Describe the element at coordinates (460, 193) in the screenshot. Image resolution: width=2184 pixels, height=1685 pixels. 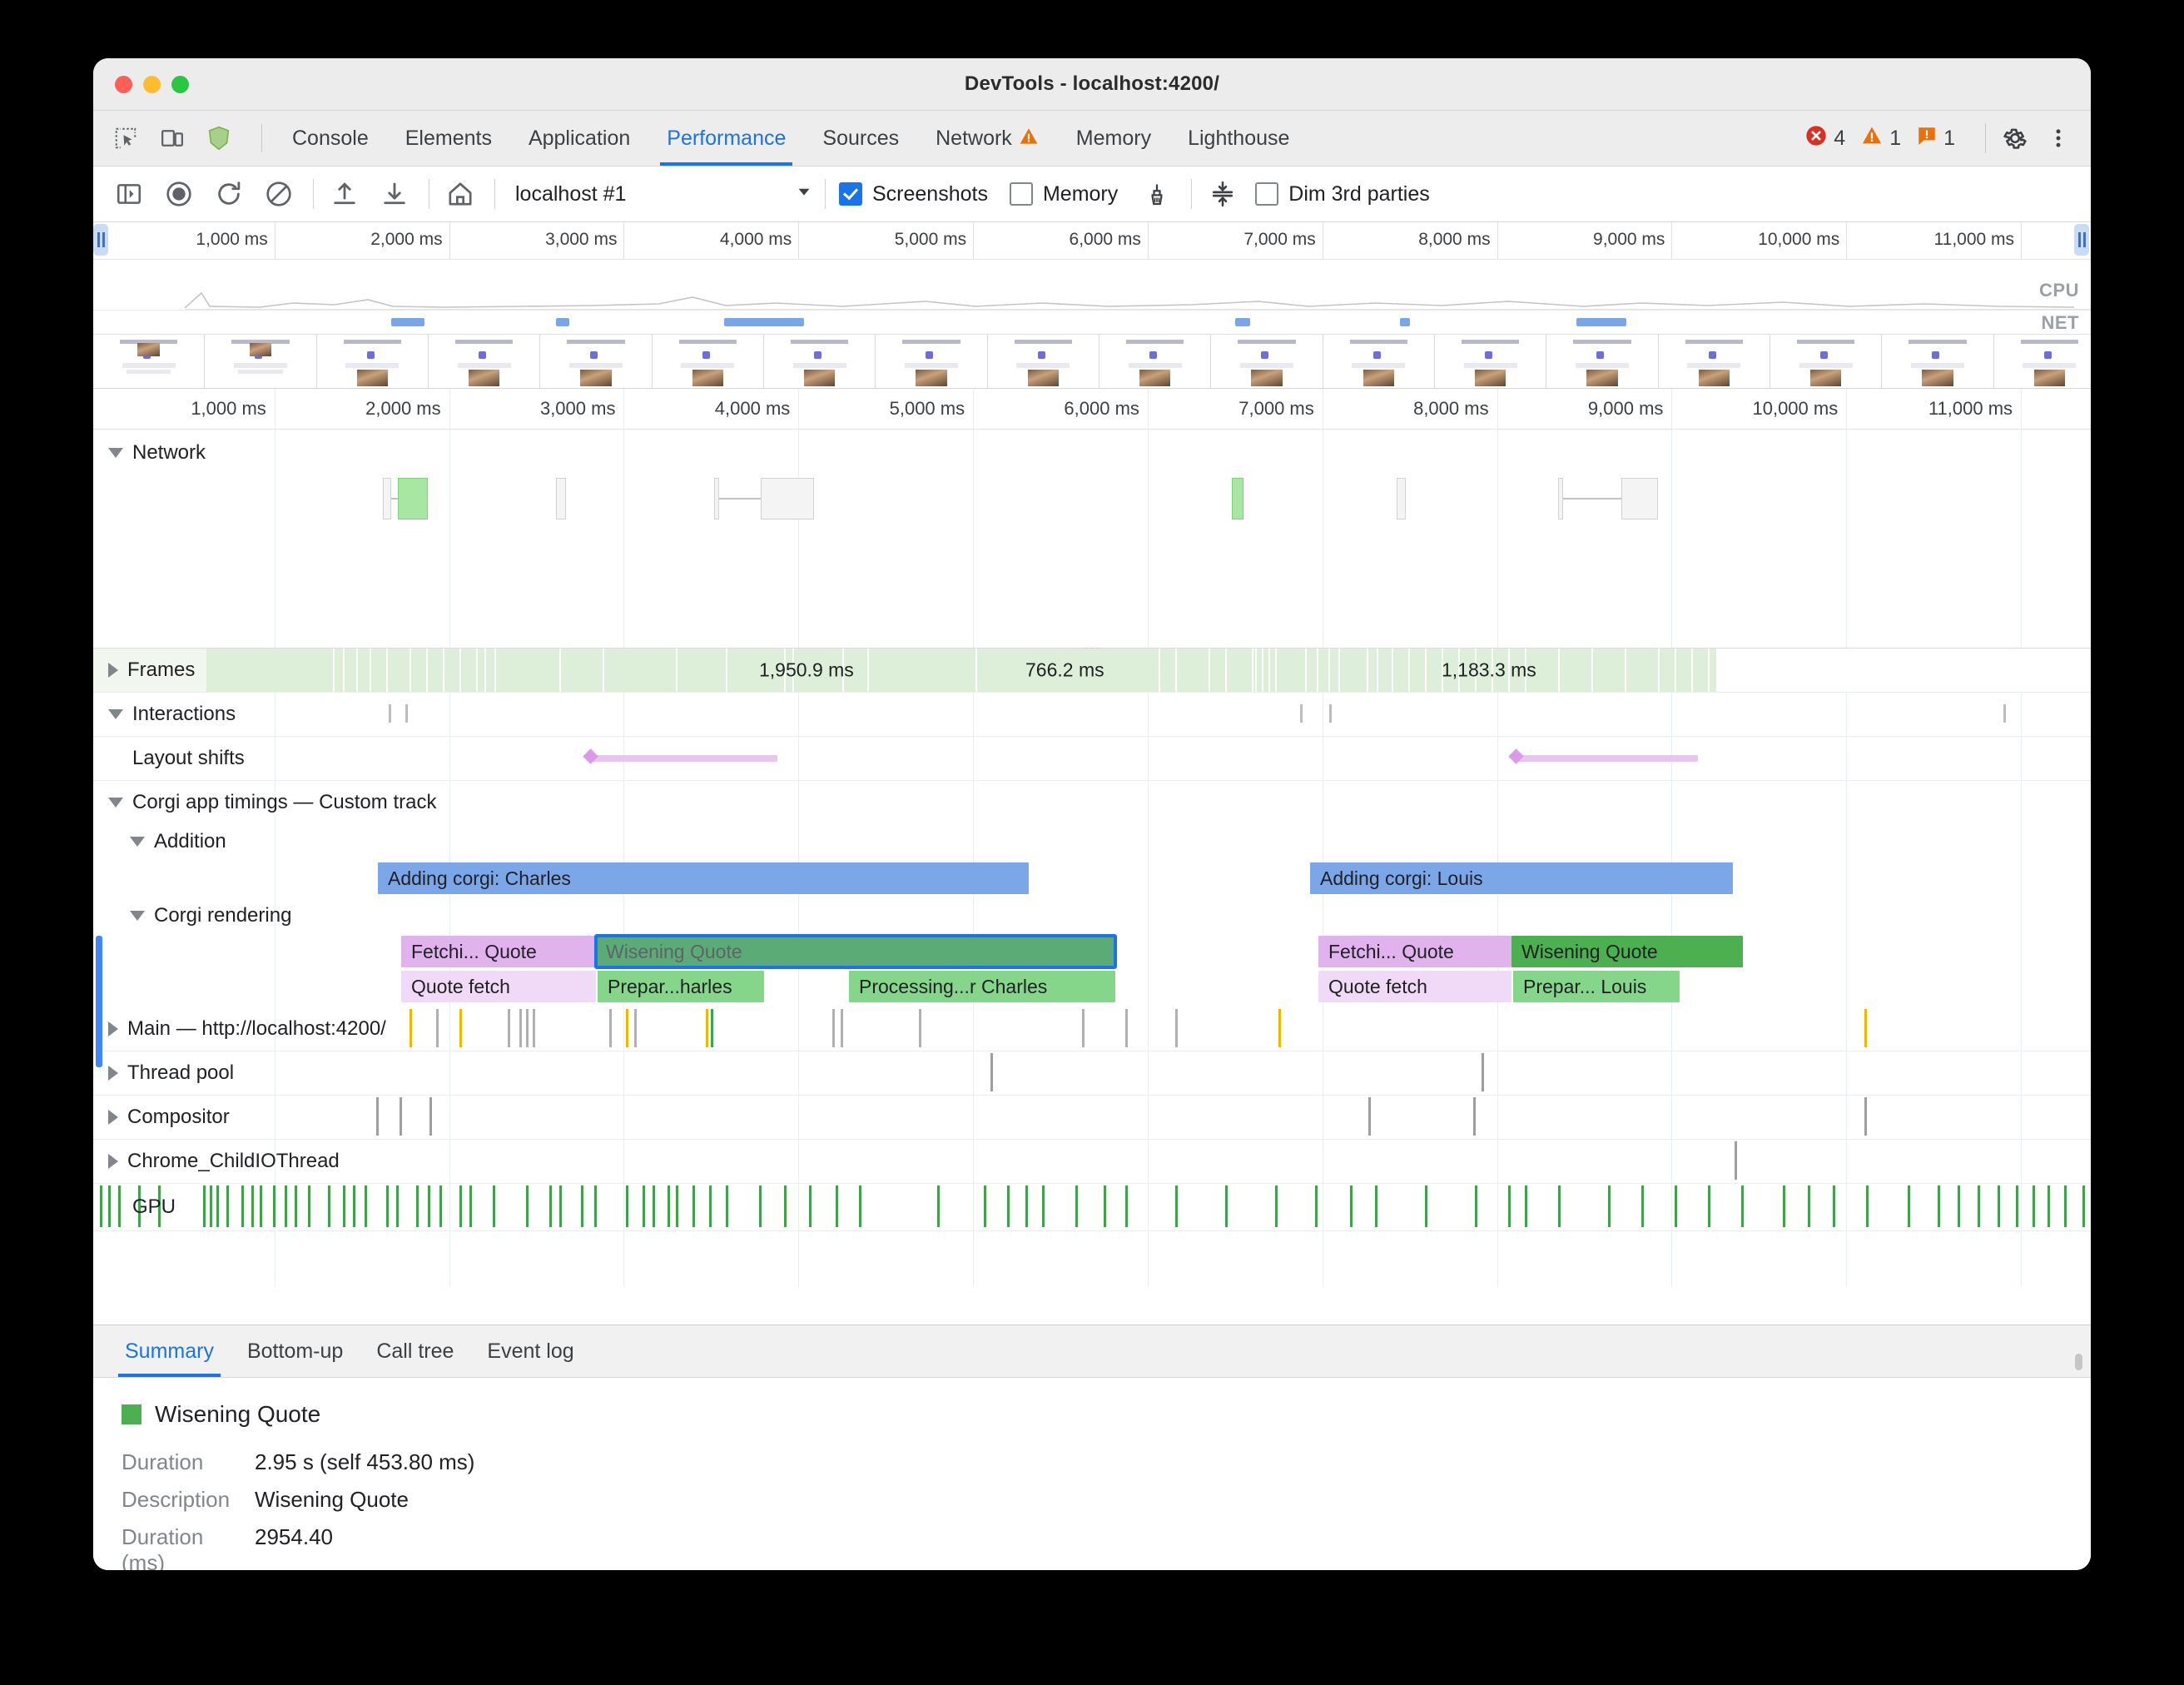
I see `home-icon` at that location.